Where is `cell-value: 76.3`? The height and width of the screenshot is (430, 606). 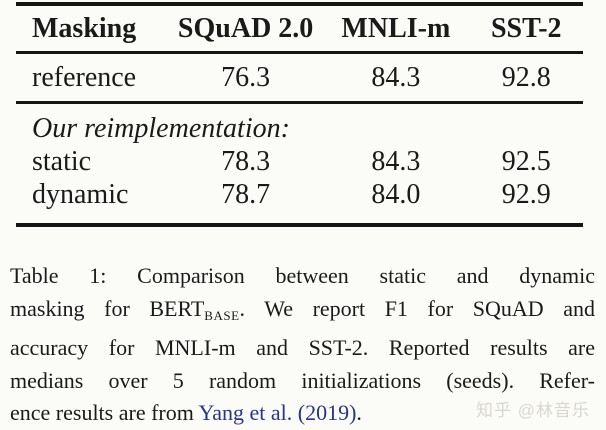 cell-value: 76.3 is located at coordinates (246, 77).